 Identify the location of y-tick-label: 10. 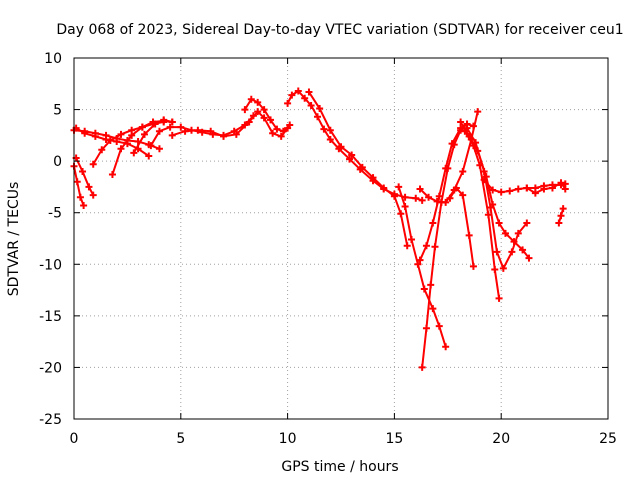
(53, 59).